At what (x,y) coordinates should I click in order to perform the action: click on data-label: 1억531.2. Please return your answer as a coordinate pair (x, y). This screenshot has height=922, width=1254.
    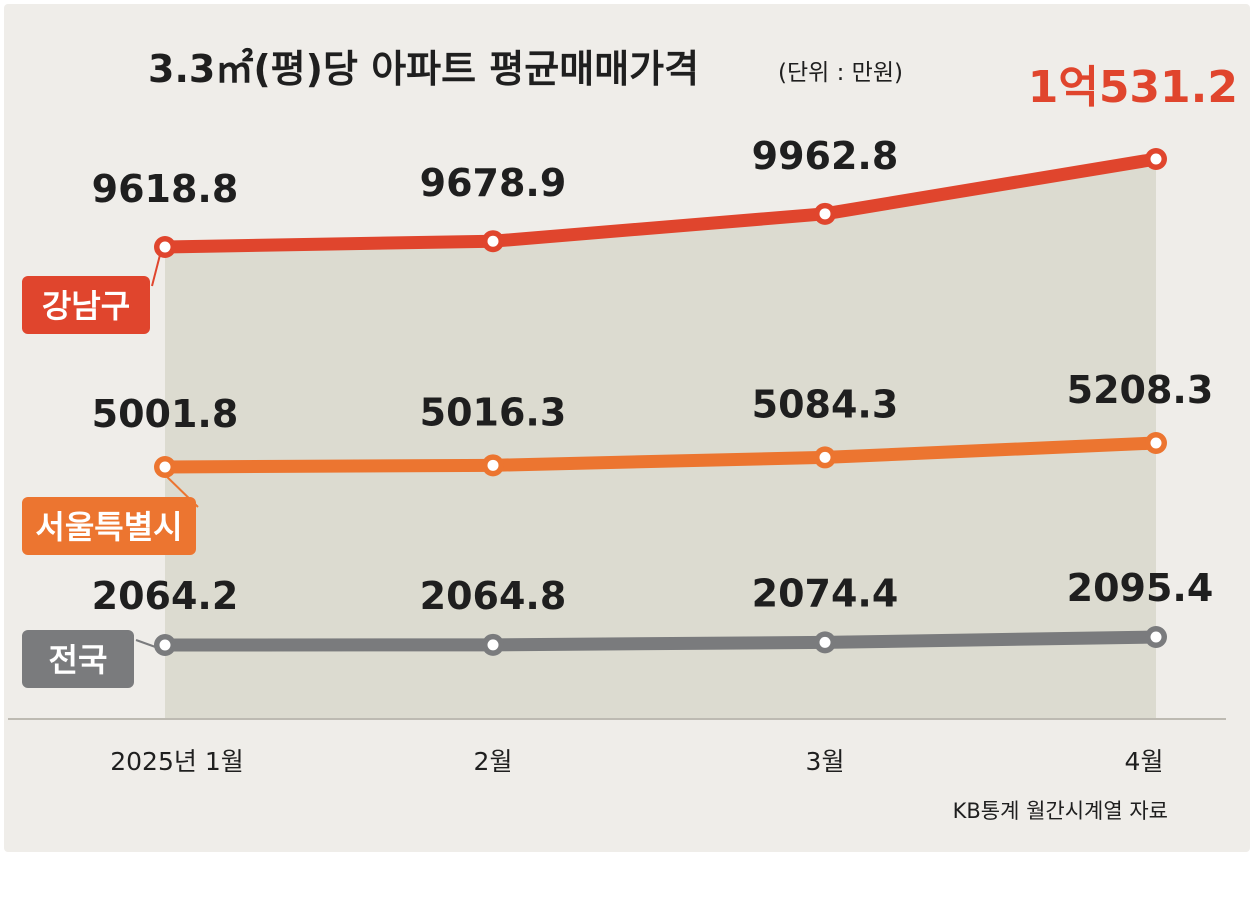
    Looking at the image, I should click on (1133, 87).